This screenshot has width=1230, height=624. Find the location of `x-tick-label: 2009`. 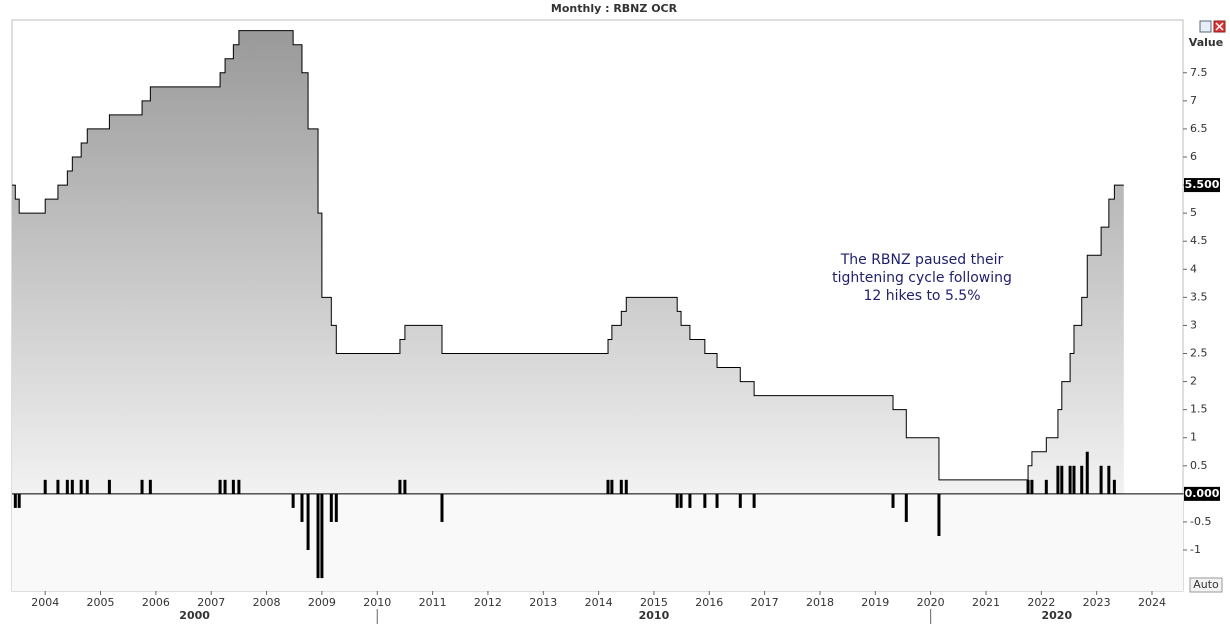

x-tick-label: 2009 is located at coordinates (322, 602).